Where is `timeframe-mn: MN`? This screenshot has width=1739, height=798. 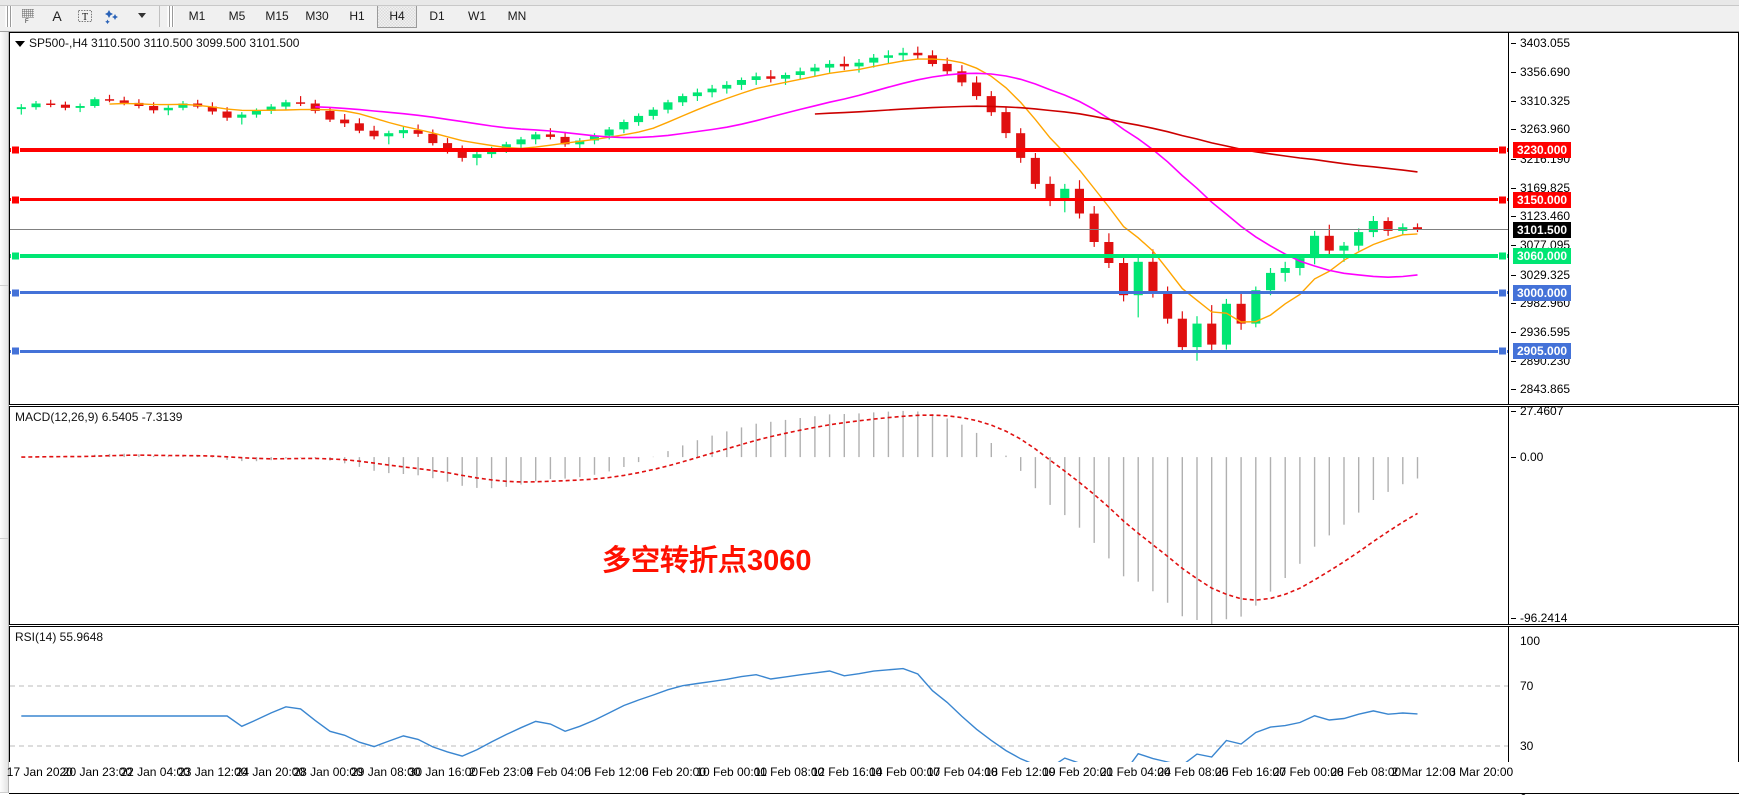 timeframe-mn: MN is located at coordinates (517, 16).